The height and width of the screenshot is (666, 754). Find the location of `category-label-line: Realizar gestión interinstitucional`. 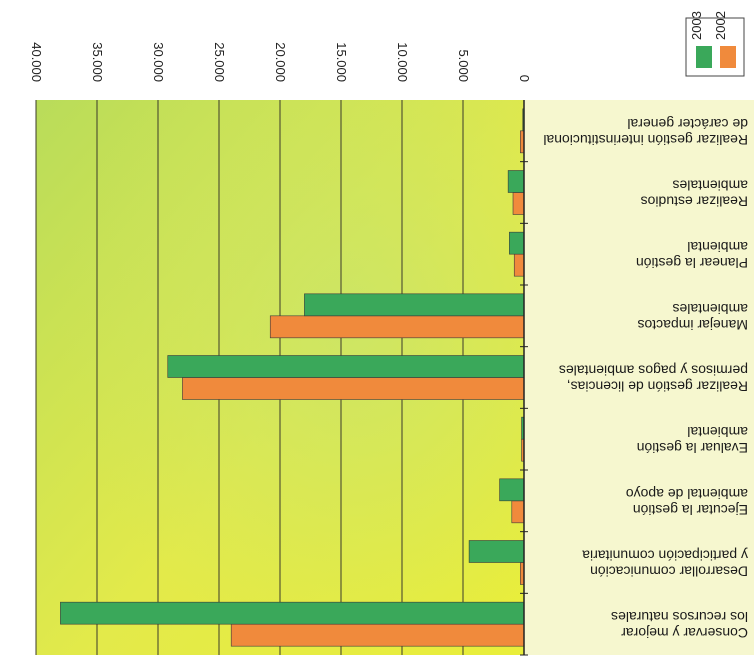

category-label-line: Realizar gestión interinstitucional is located at coordinates (645, 140).